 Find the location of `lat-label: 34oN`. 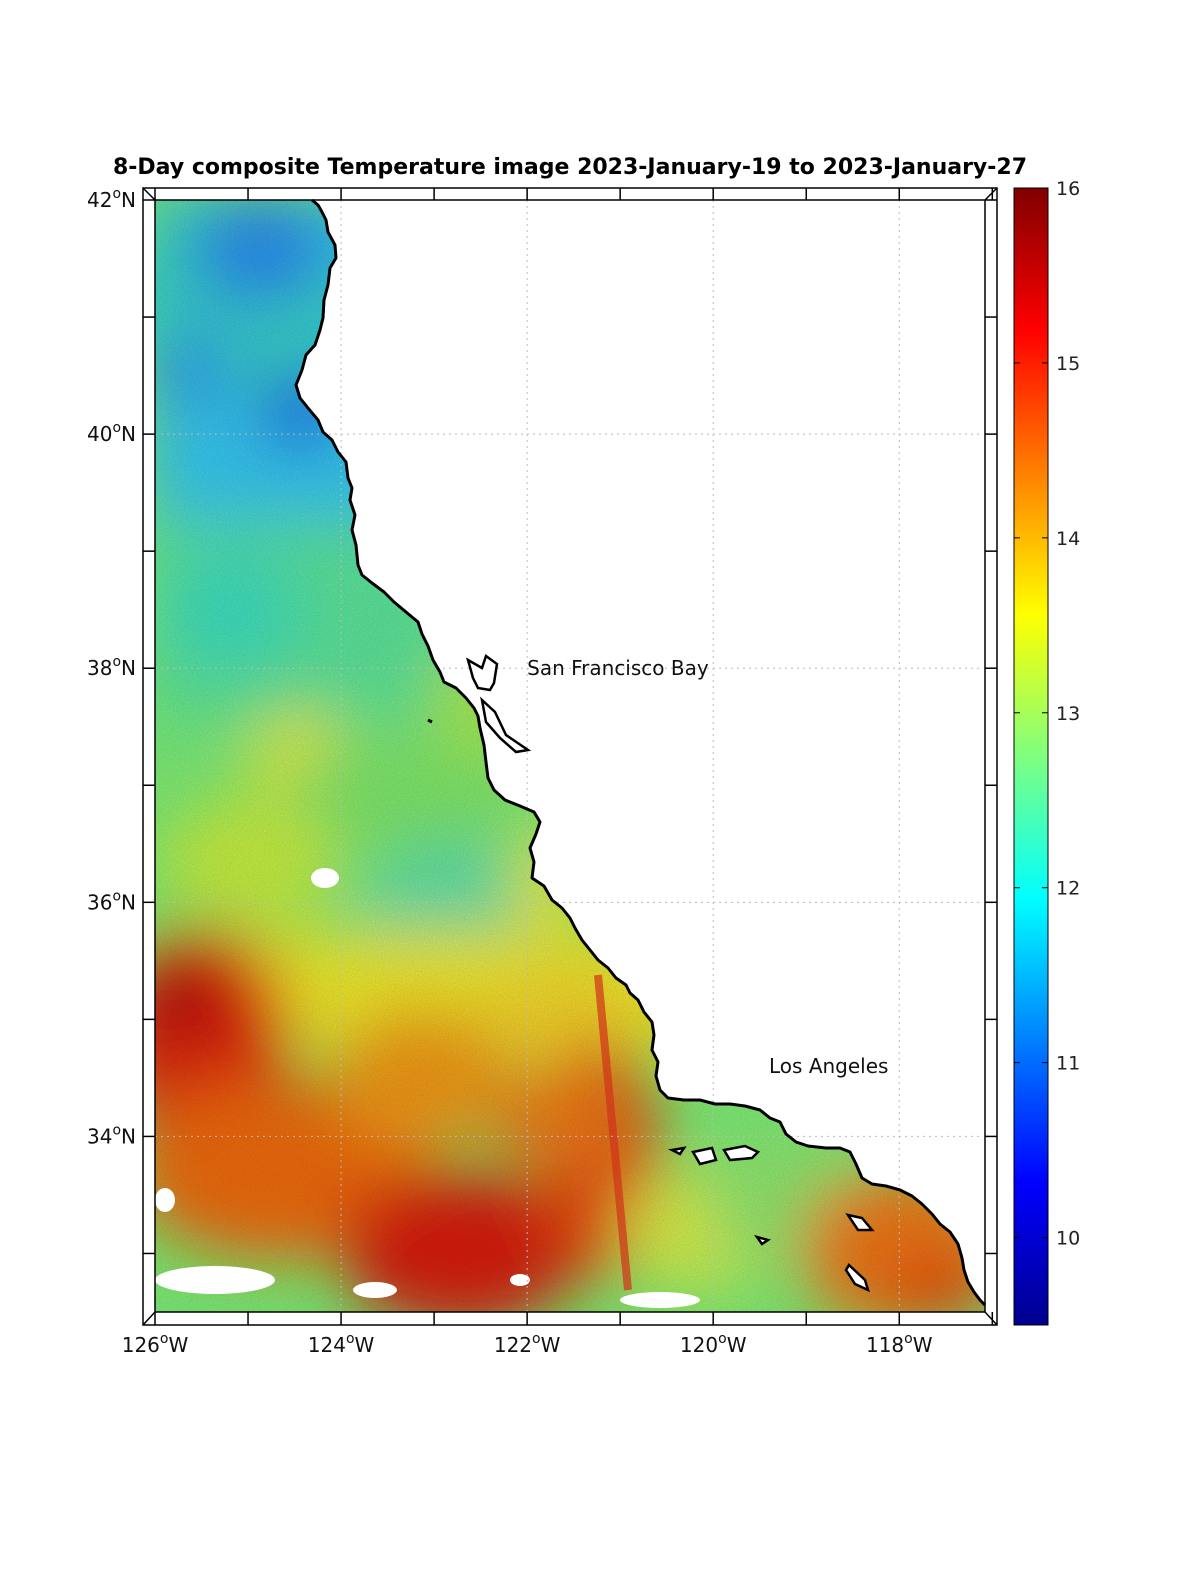

lat-label: 34oN is located at coordinates (111, 1135).